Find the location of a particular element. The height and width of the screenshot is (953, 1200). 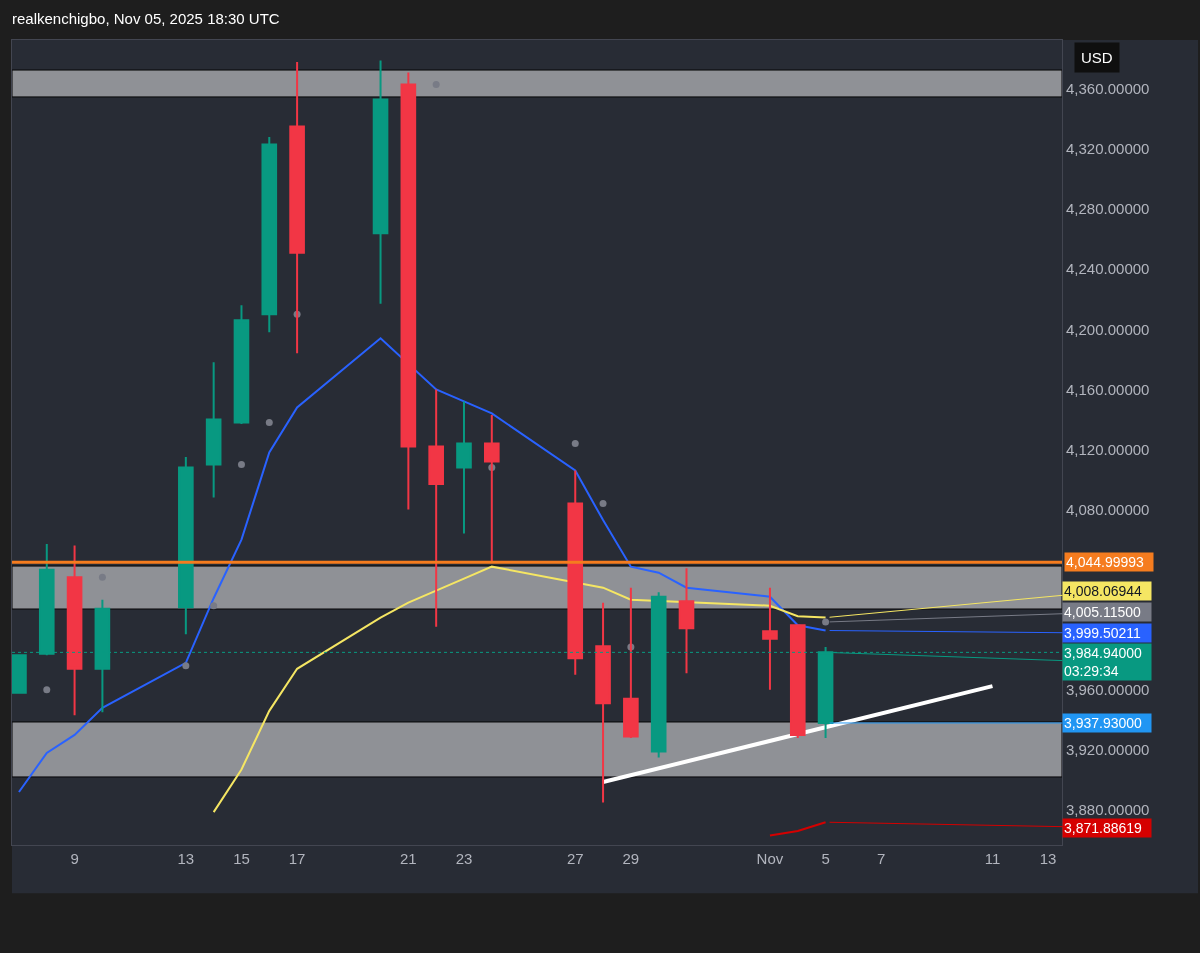

x-tick-label: 23 is located at coordinates (464, 858).